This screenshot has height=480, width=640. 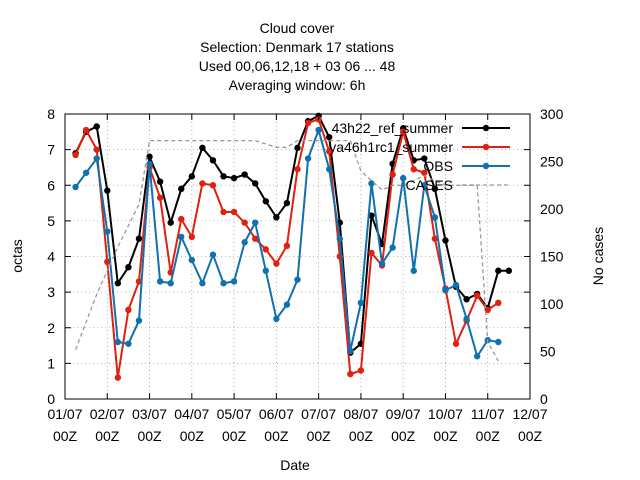 What do you see at coordinates (276, 414) in the screenshot?
I see `x-tick-label-date: 06/07` at bounding box center [276, 414].